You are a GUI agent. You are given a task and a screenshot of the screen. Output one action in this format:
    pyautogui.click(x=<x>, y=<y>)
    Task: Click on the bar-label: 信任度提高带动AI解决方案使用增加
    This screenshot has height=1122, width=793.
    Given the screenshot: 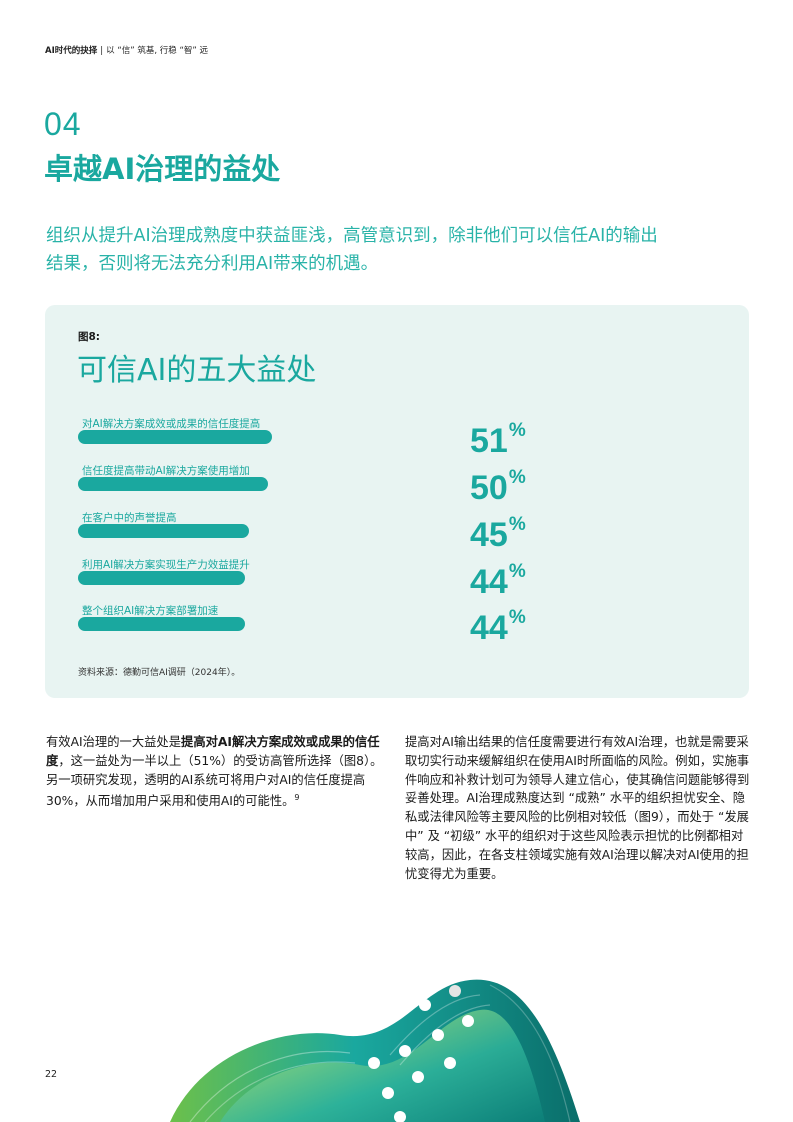 What is the action you would take?
    pyautogui.click(x=166, y=471)
    